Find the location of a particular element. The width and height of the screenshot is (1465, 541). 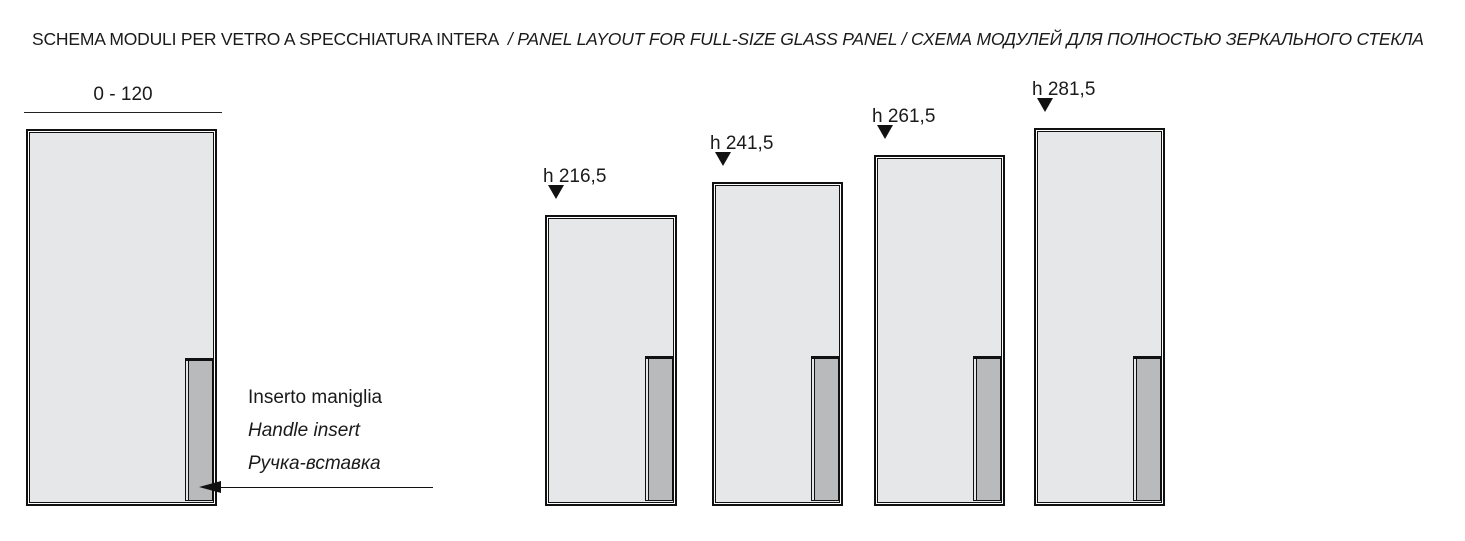

height-label: h 241,5 is located at coordinates (742, 143).